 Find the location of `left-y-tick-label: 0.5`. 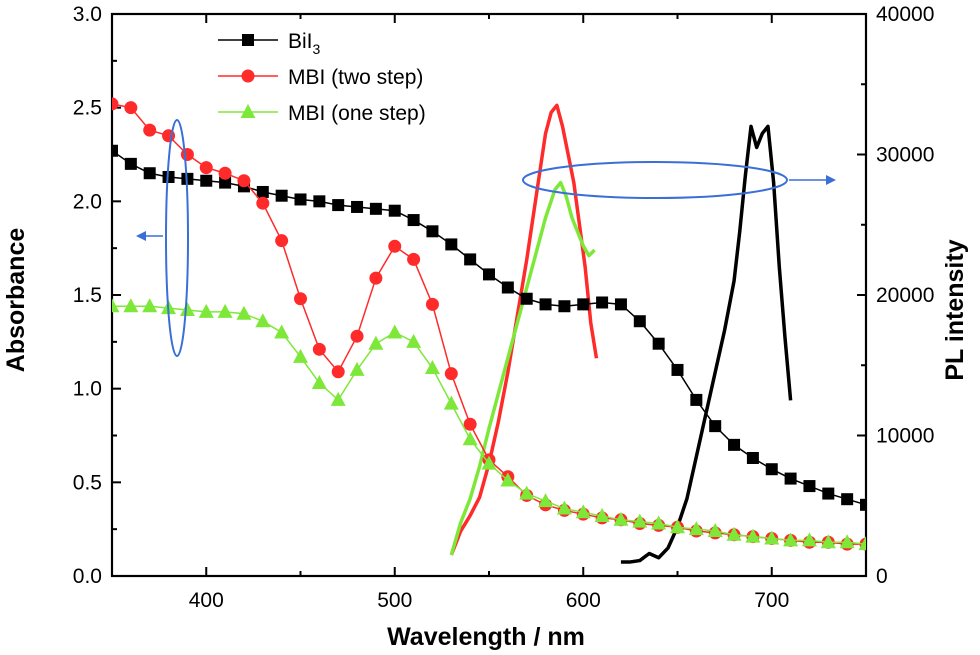

left-y-tick-label: 0.5 is located at coordinates (87, 482).